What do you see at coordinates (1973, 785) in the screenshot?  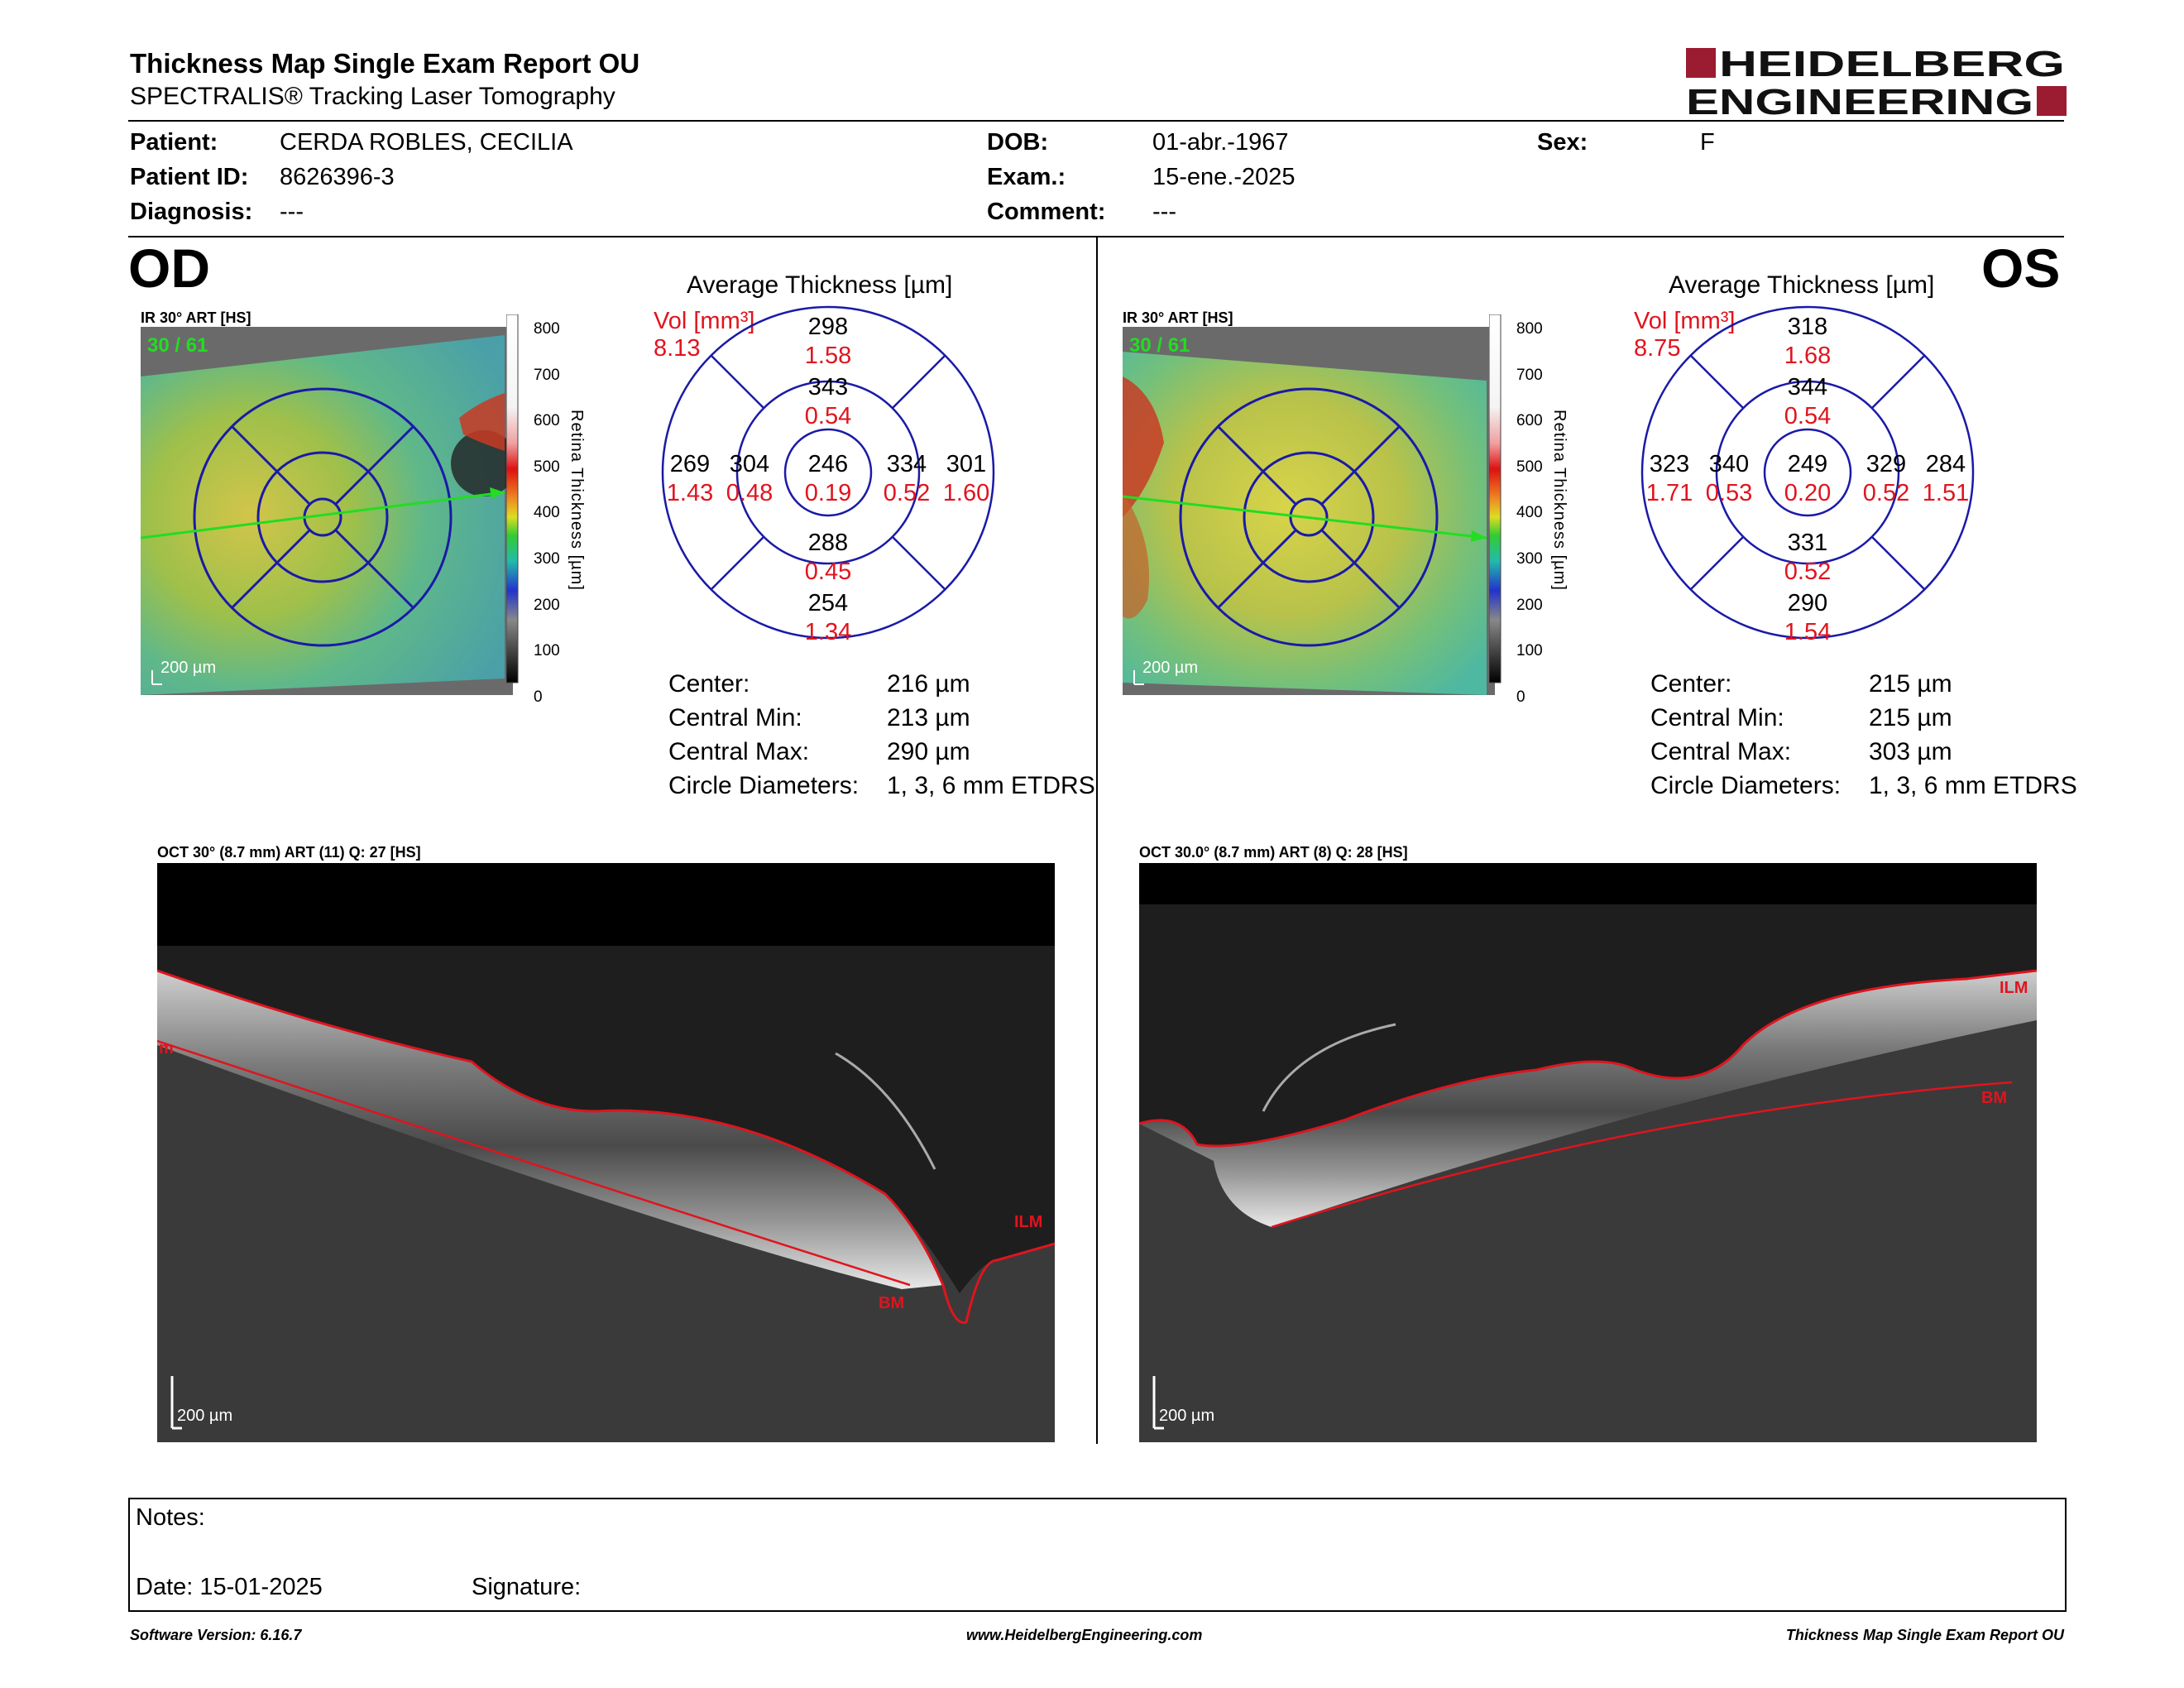 I see `os-circle-value: 1, 3, 6 mm ETDRS` at bounding box center [1973, 785].